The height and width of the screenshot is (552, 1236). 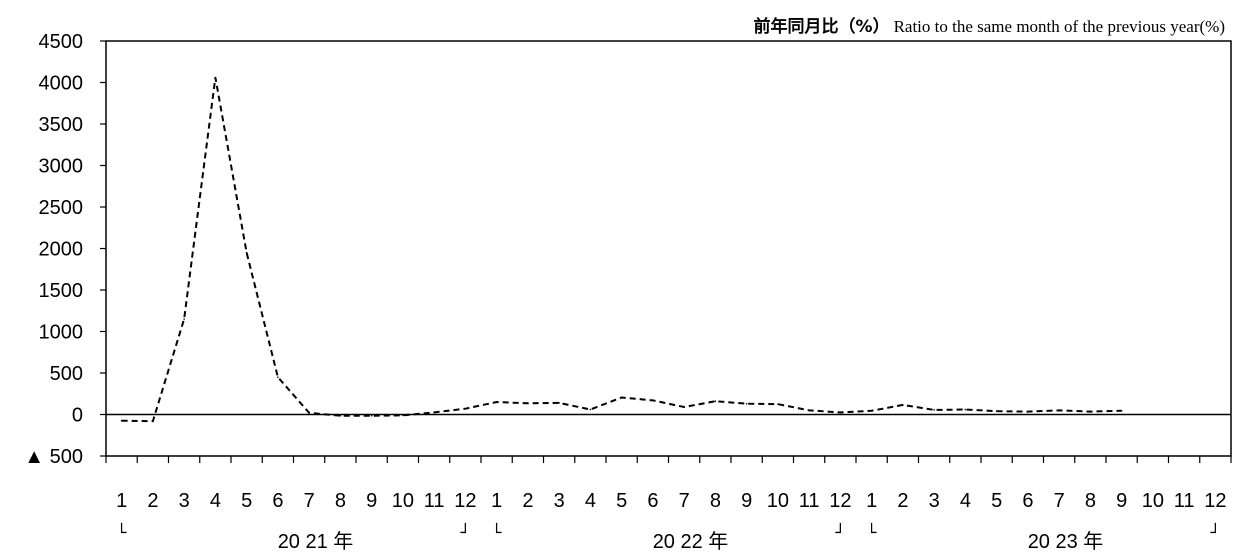 What do you see at coordinates (61, 333) in the screenshot?
I see `y-tick-label: 1000` at bounding box center [61, 333].